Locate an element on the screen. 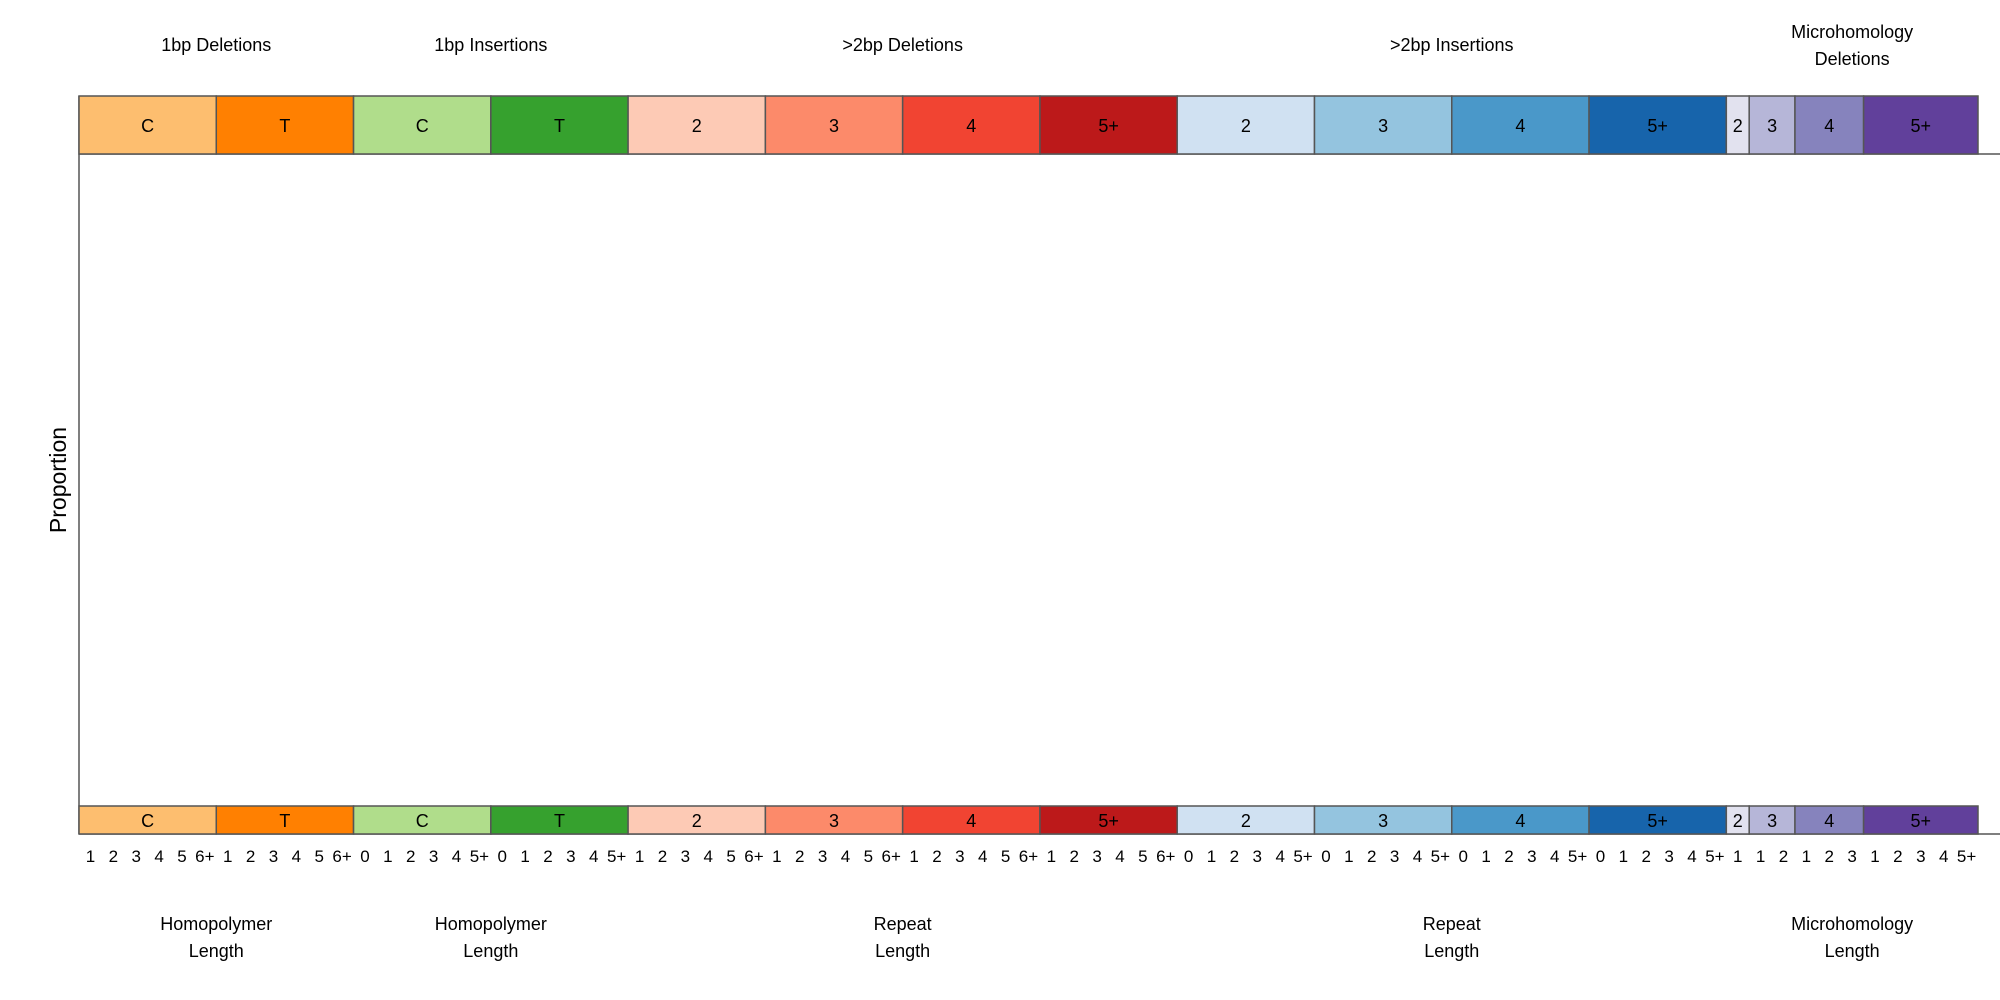 The image size is (2000, 1000). x-group-label-microhomology-length-line2: Length is located at coordinates (1852, 951).